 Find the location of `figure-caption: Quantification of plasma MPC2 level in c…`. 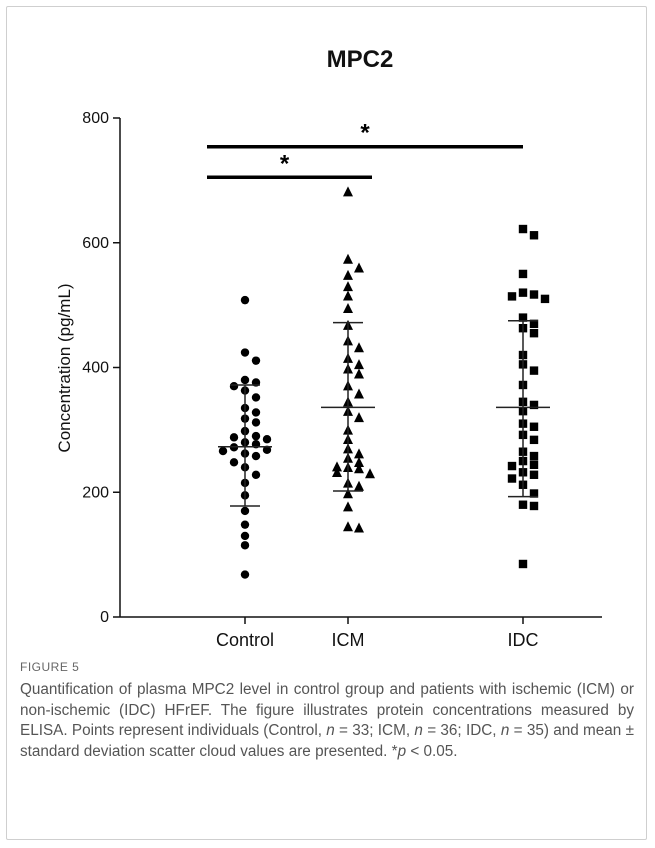

figure-caption: Quantification of plasma MPC2 level in c… is located at coordinates (327, 720).